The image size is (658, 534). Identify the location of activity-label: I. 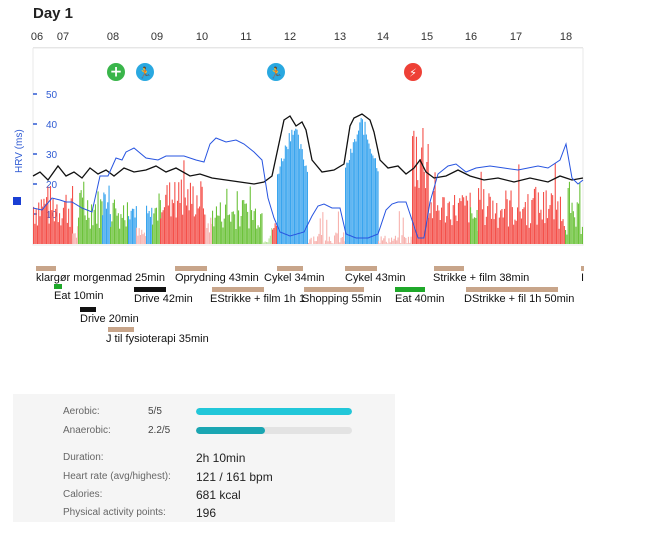
(583, 278).